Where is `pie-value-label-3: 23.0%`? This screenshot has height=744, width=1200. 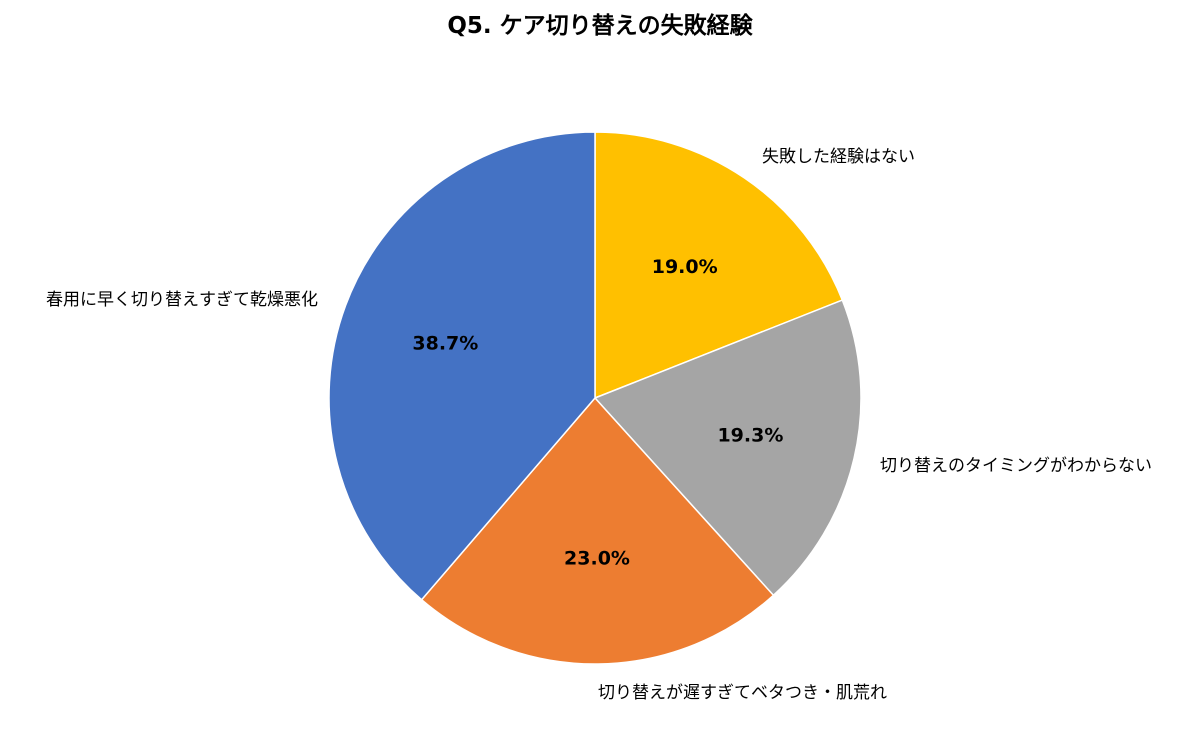 pie-value-label-3: 23.0% is located at coordinates (597, 559).